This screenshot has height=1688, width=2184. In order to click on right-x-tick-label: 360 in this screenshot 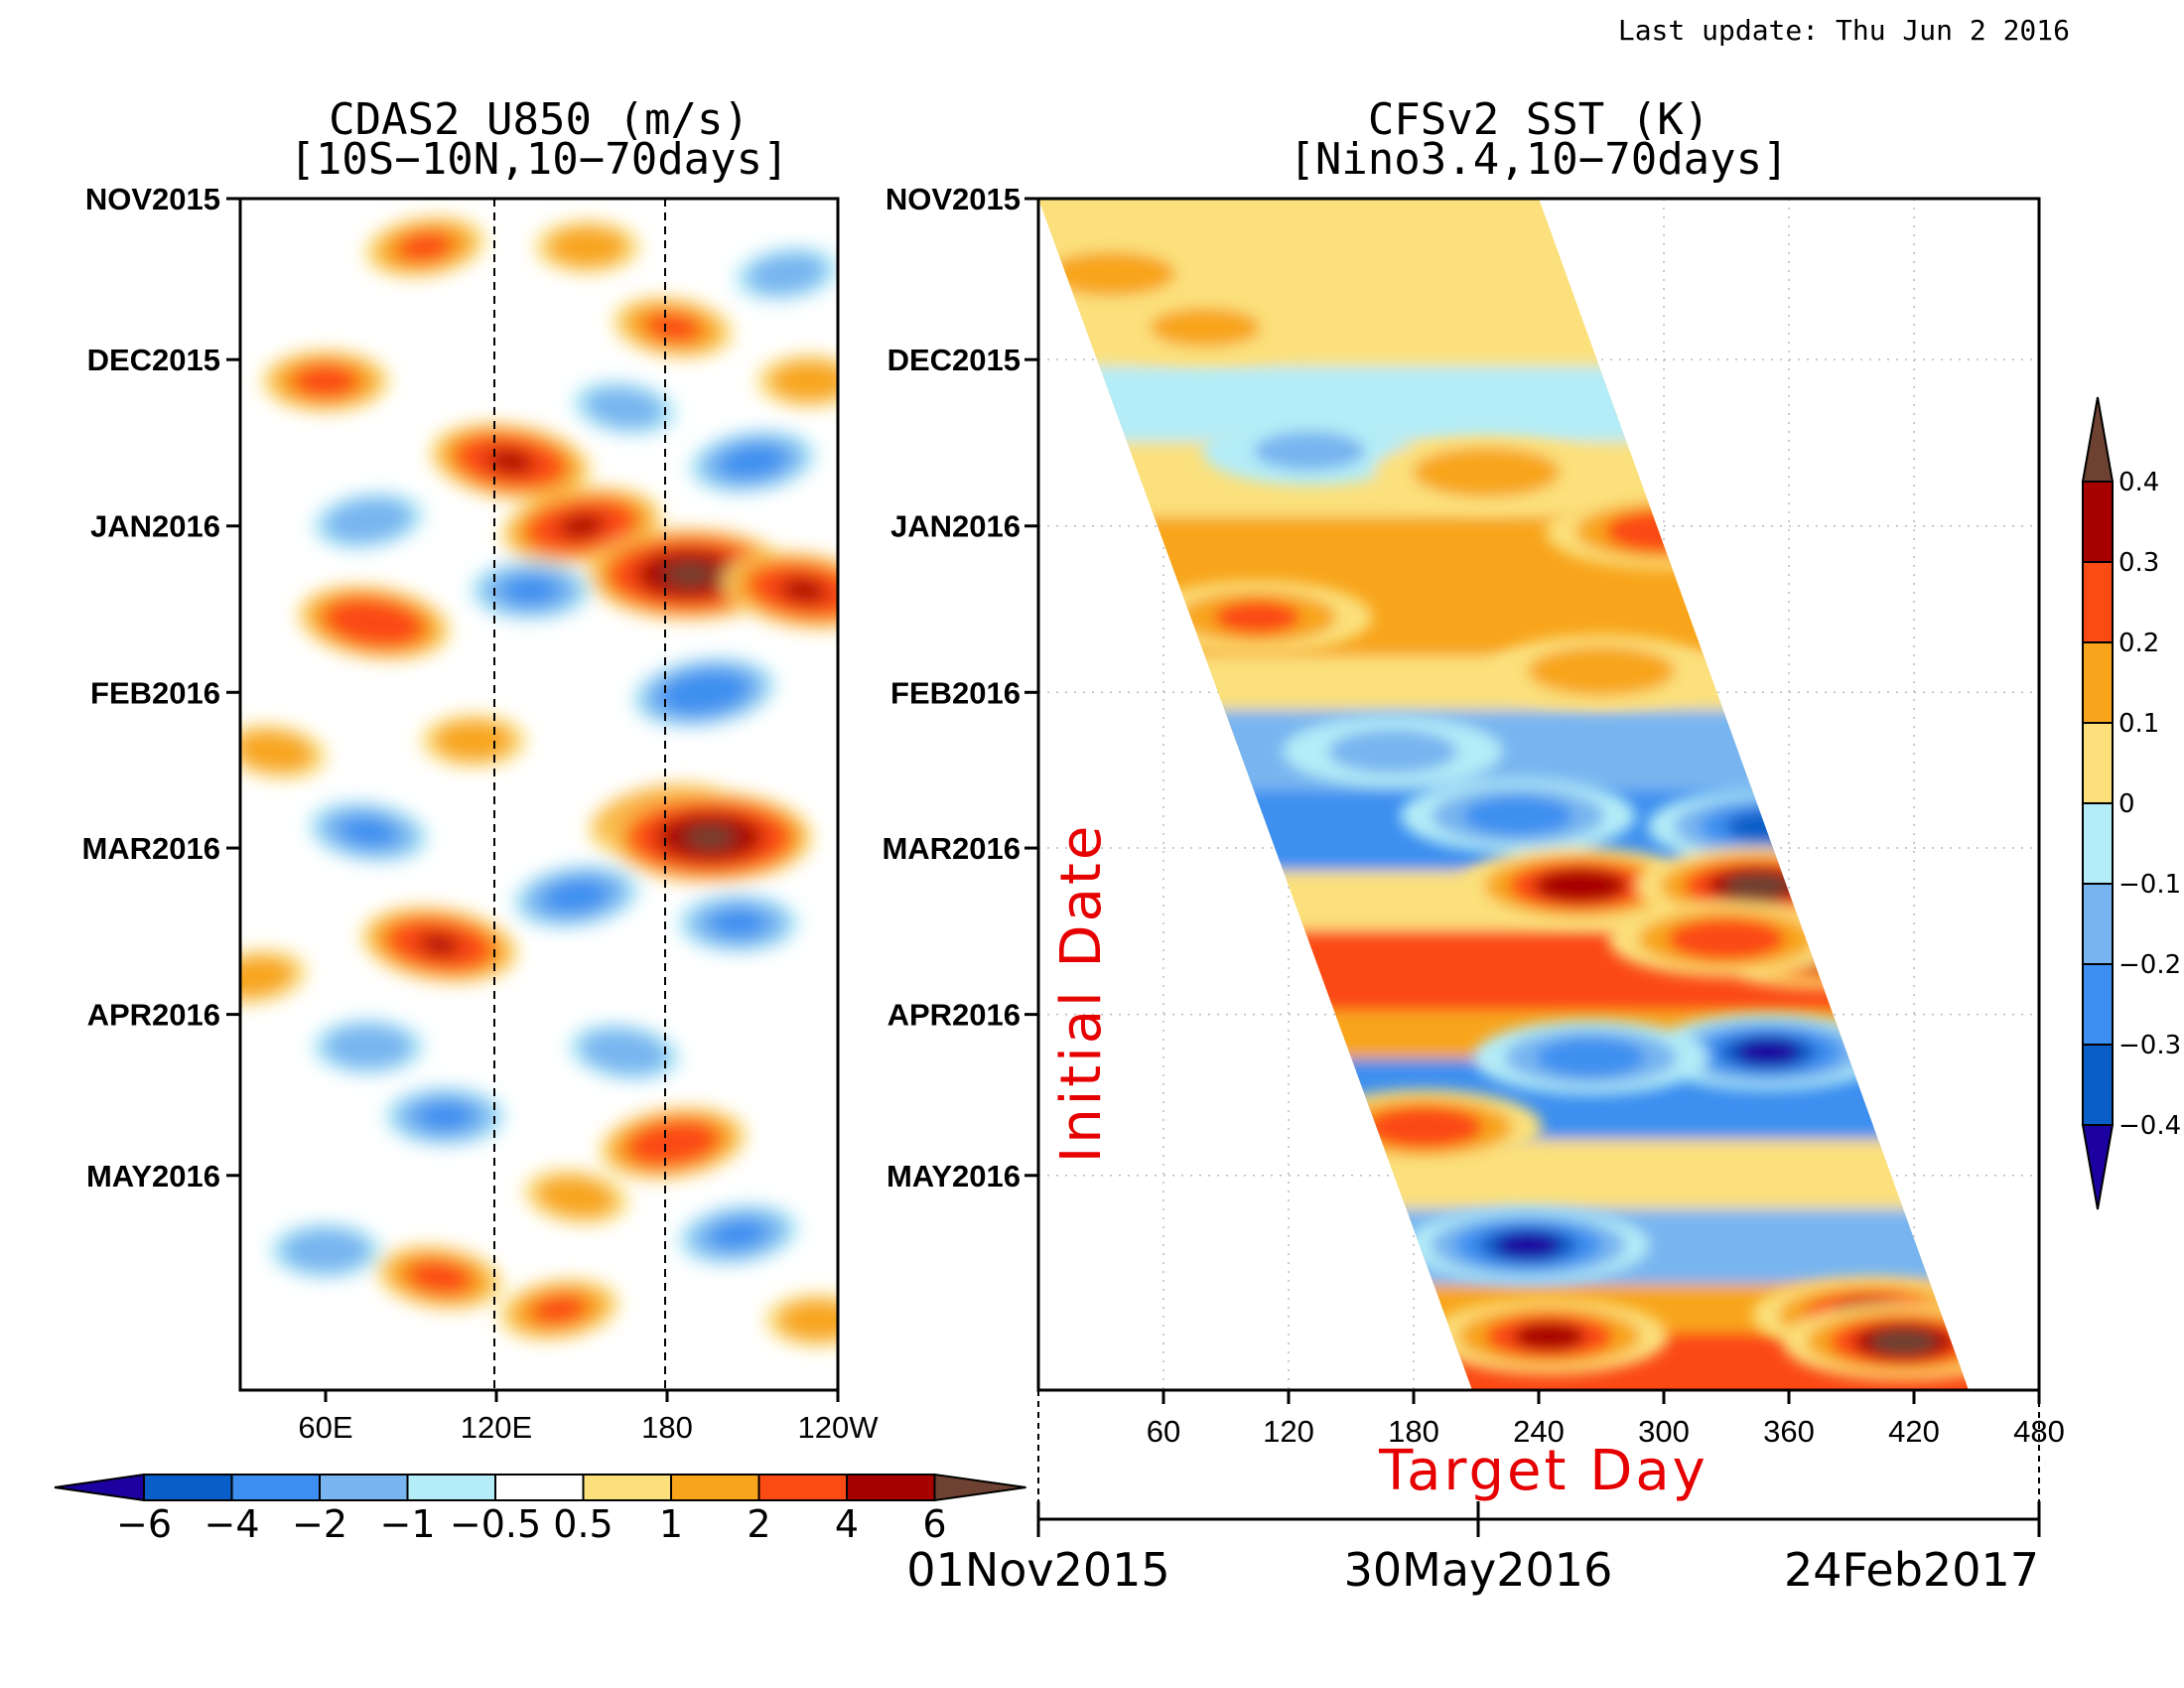, I will do `click(1789, 1431)`.